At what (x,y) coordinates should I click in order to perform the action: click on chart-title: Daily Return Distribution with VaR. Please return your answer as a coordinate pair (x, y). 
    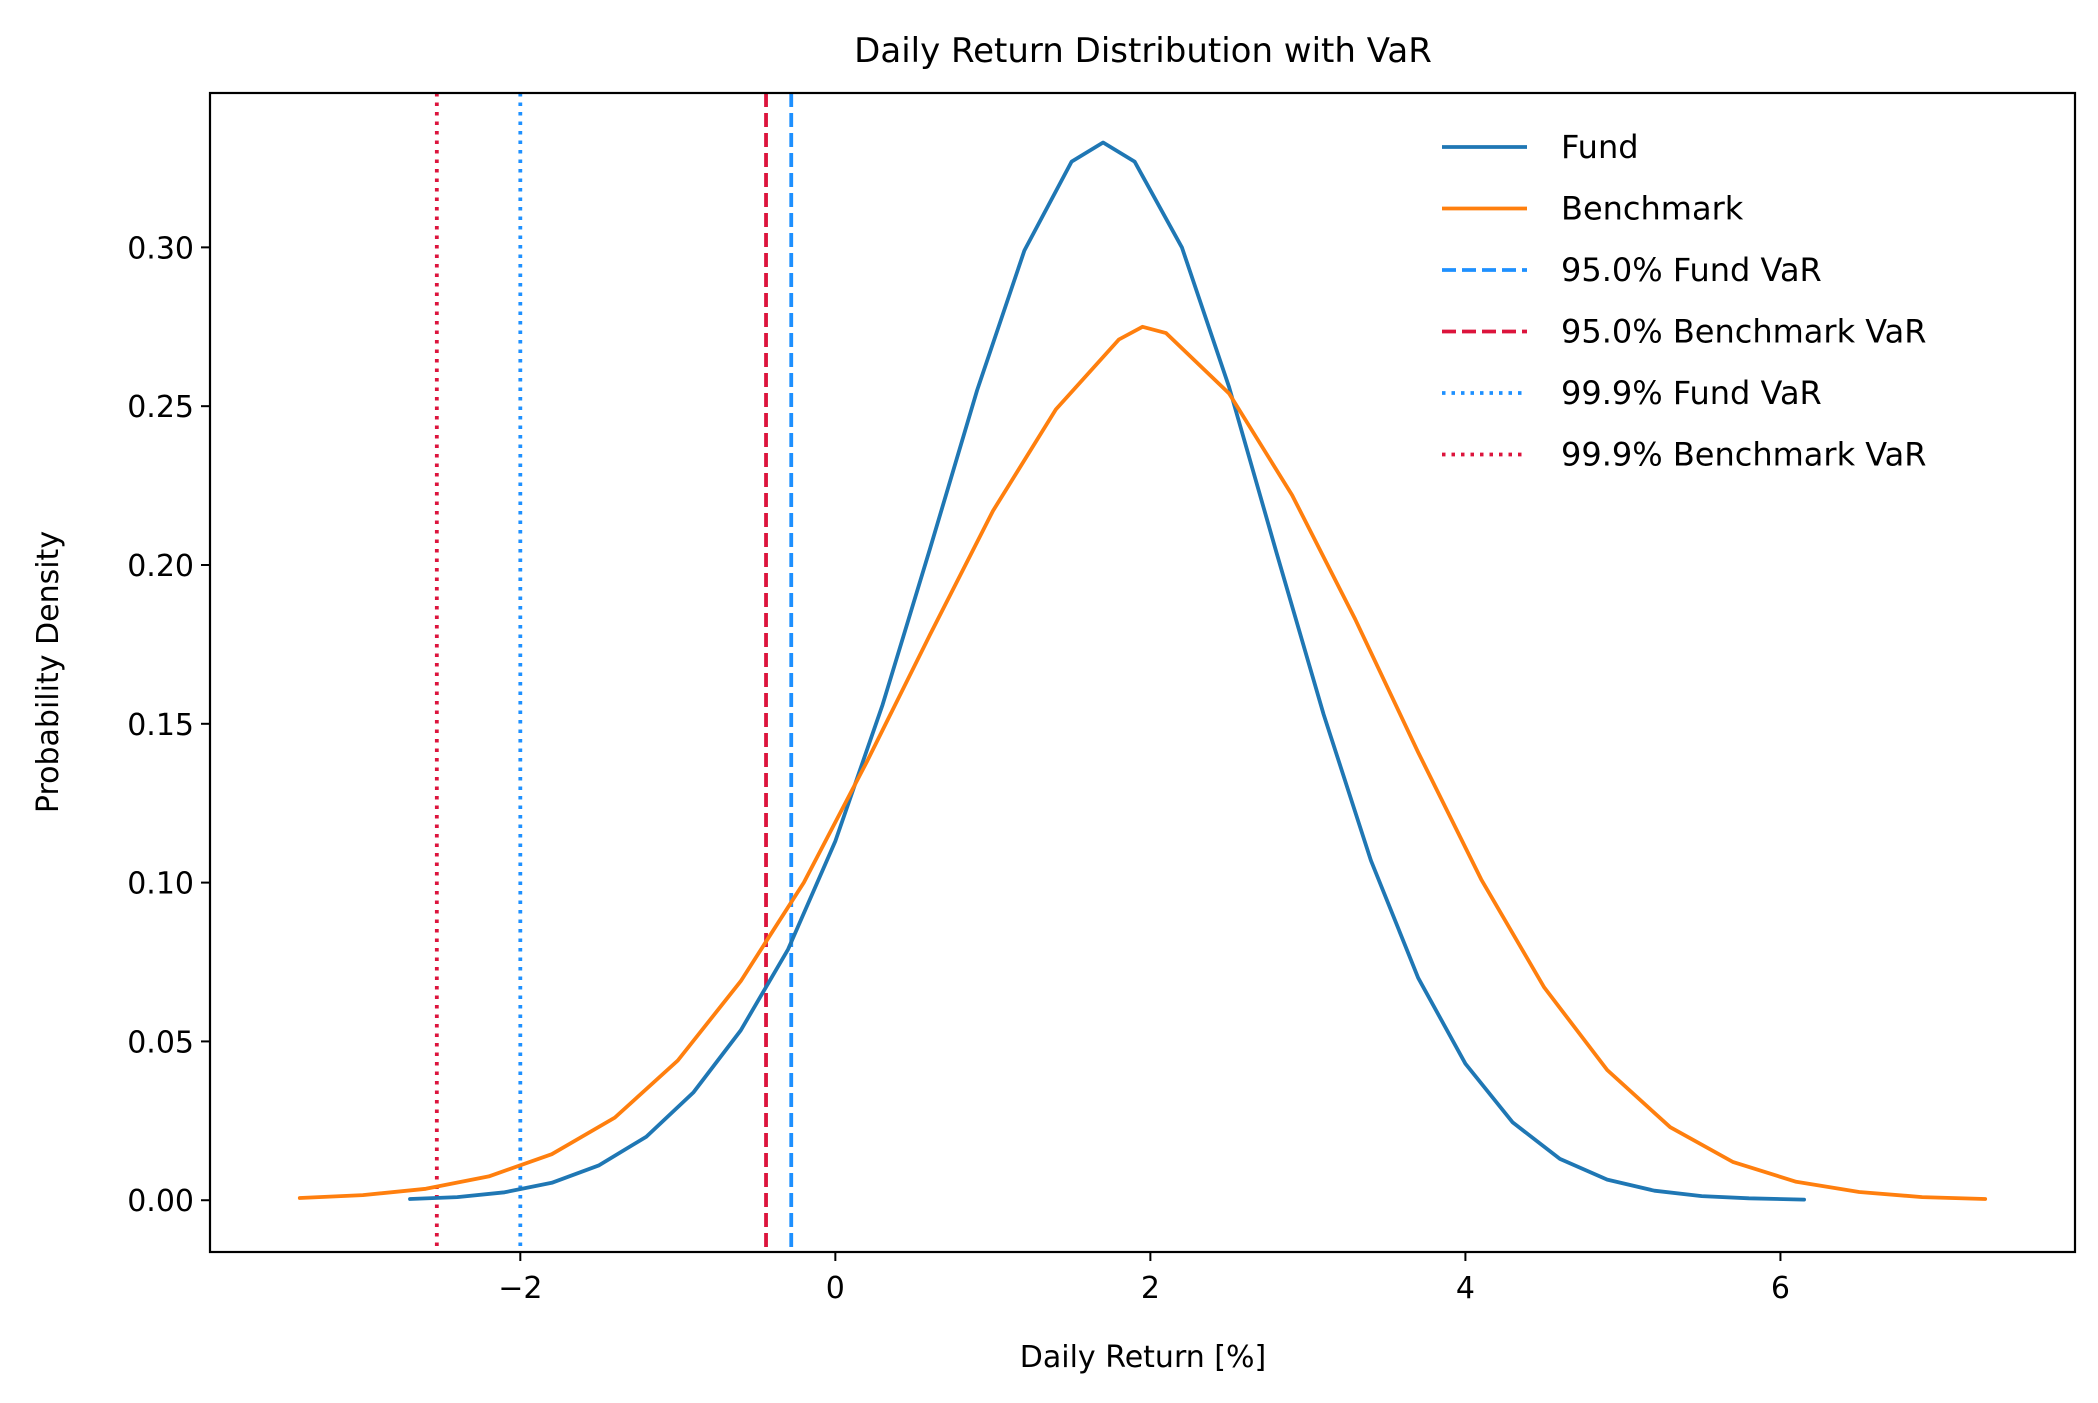
    Looking at the image, I should click on (1143, 51).